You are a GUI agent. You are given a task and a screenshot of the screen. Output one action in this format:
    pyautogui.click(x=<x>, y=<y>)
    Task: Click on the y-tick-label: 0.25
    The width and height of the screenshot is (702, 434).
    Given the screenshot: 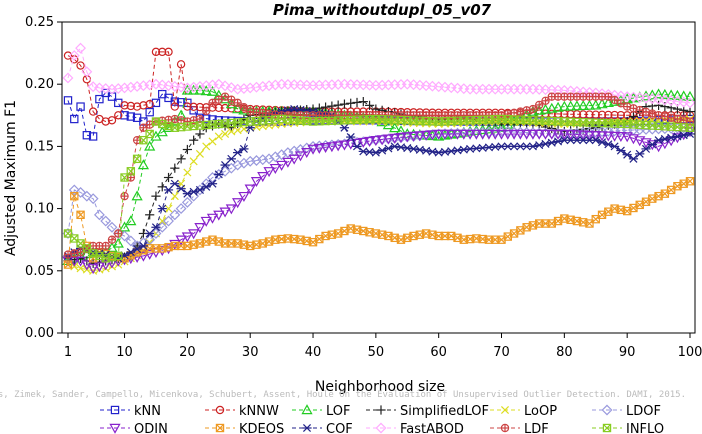 What is the action you would take?
    pyautogui.click(x=39, y=22)
    